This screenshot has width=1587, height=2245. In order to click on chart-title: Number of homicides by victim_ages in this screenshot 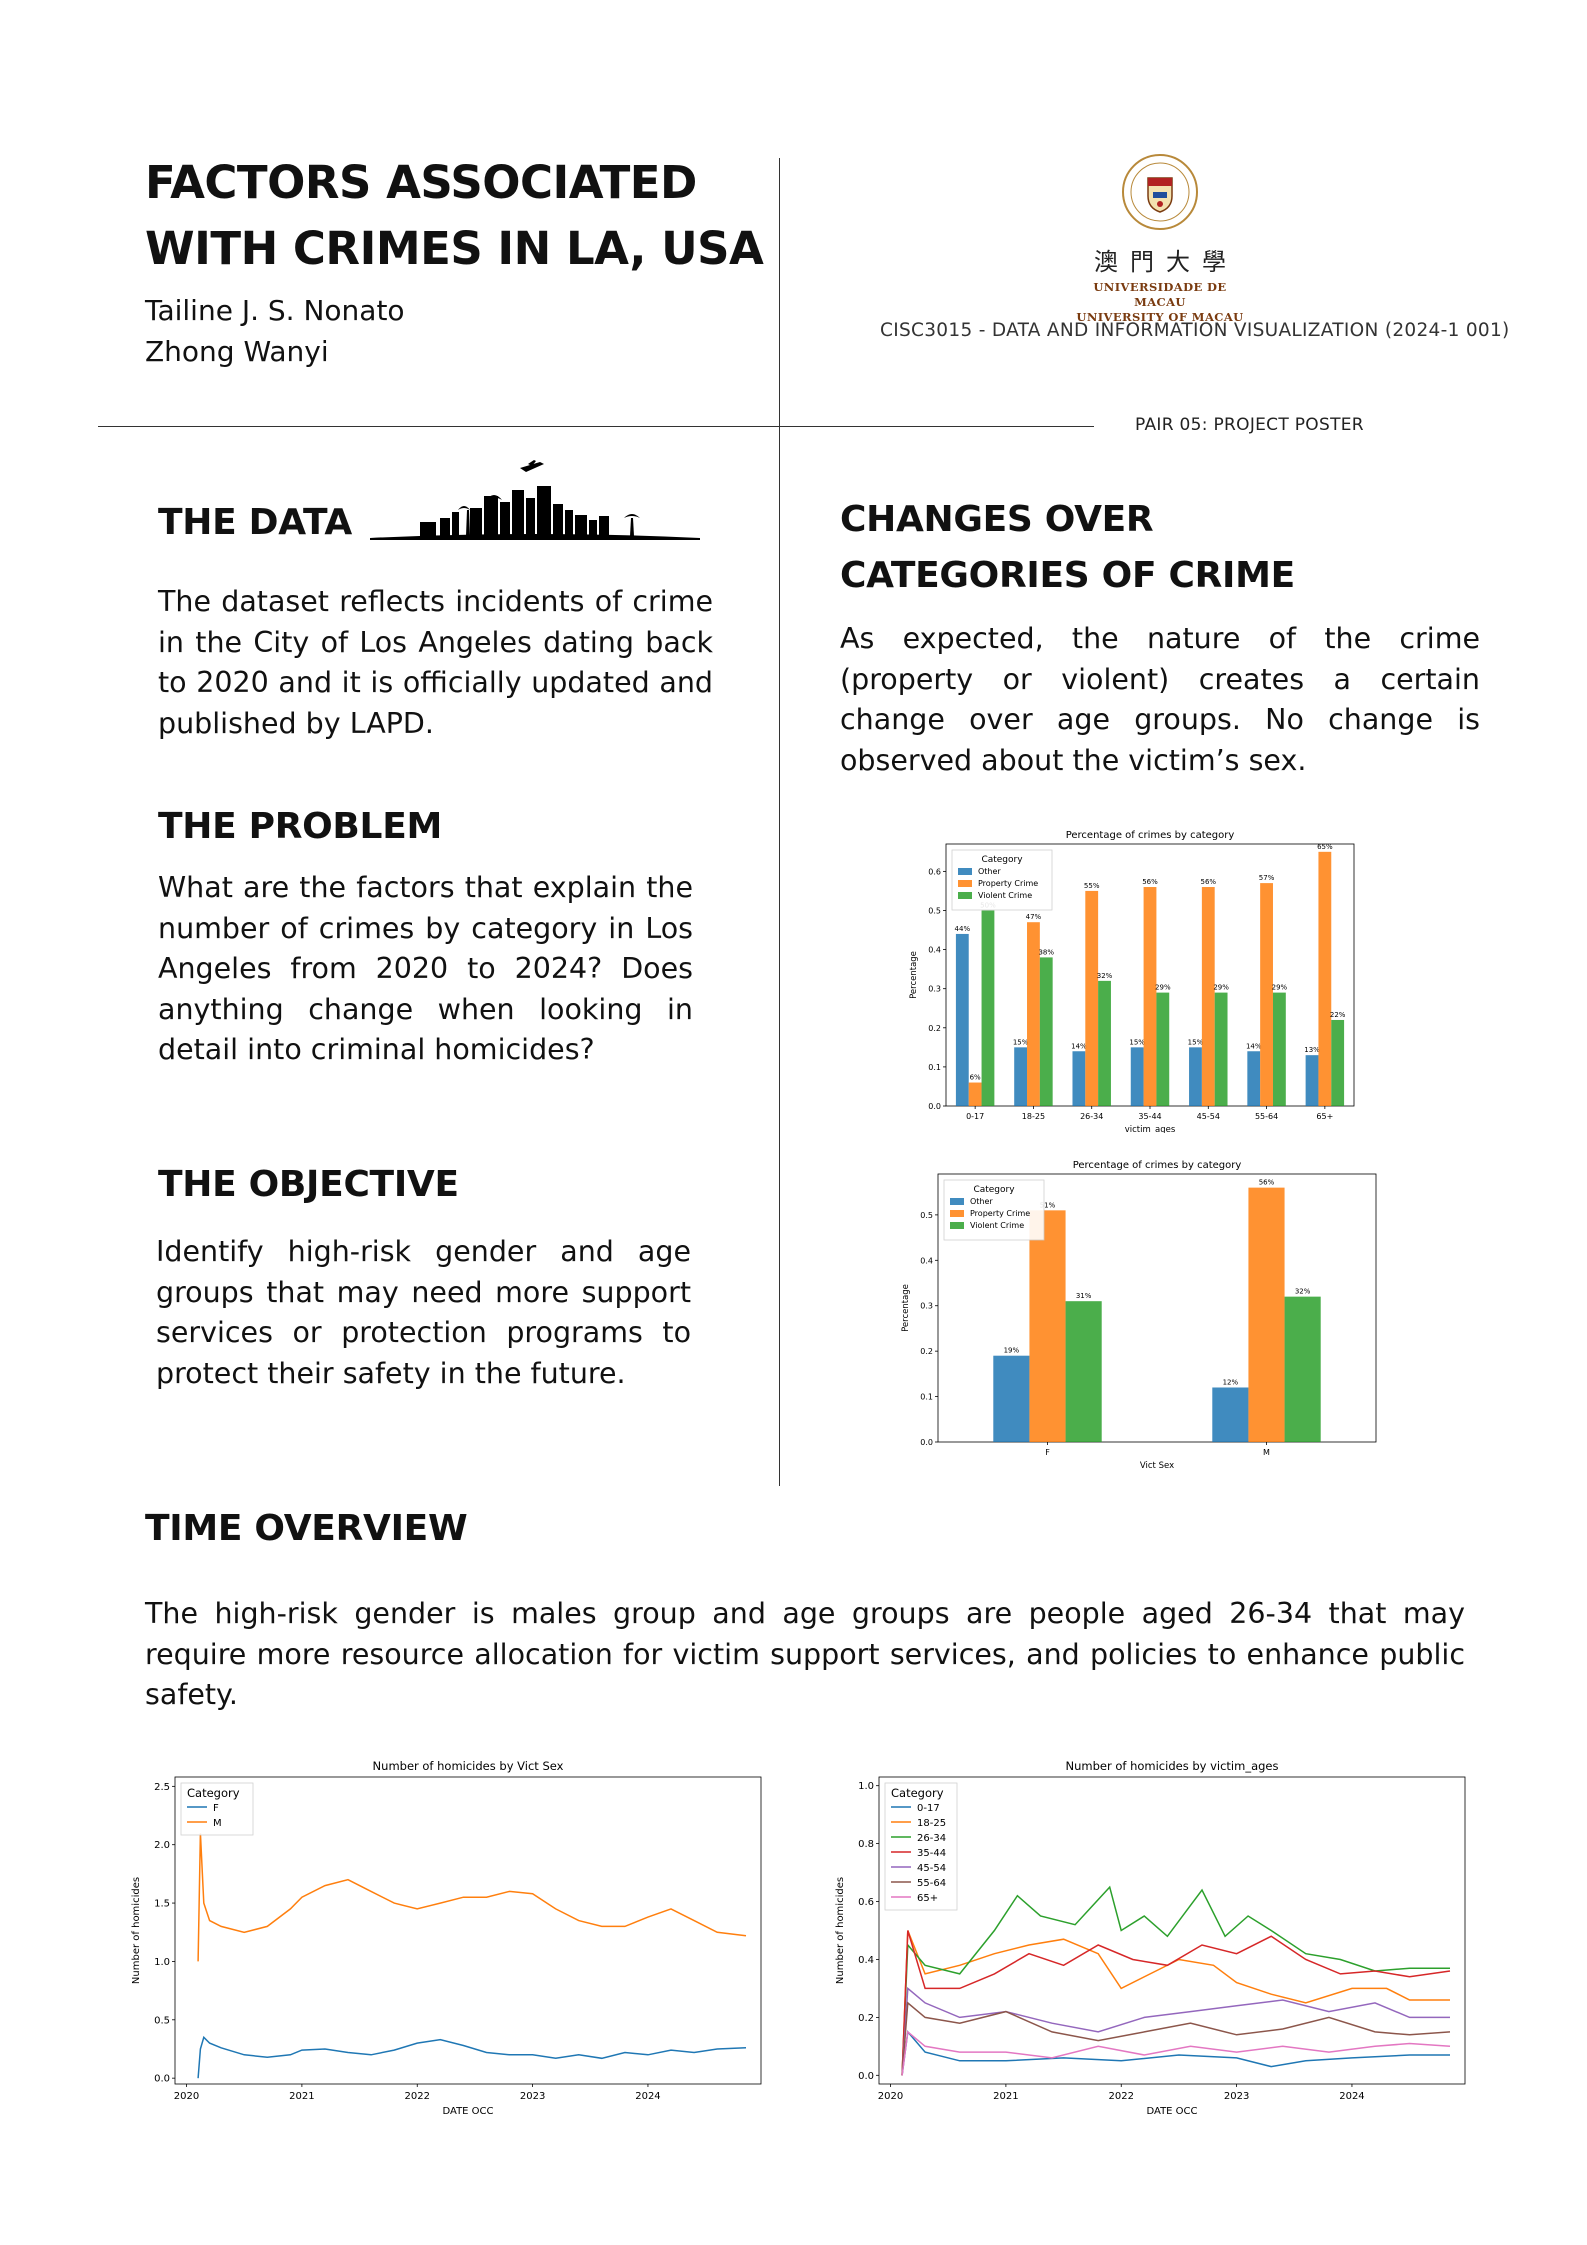, I will do `click(1171, 1766)`.